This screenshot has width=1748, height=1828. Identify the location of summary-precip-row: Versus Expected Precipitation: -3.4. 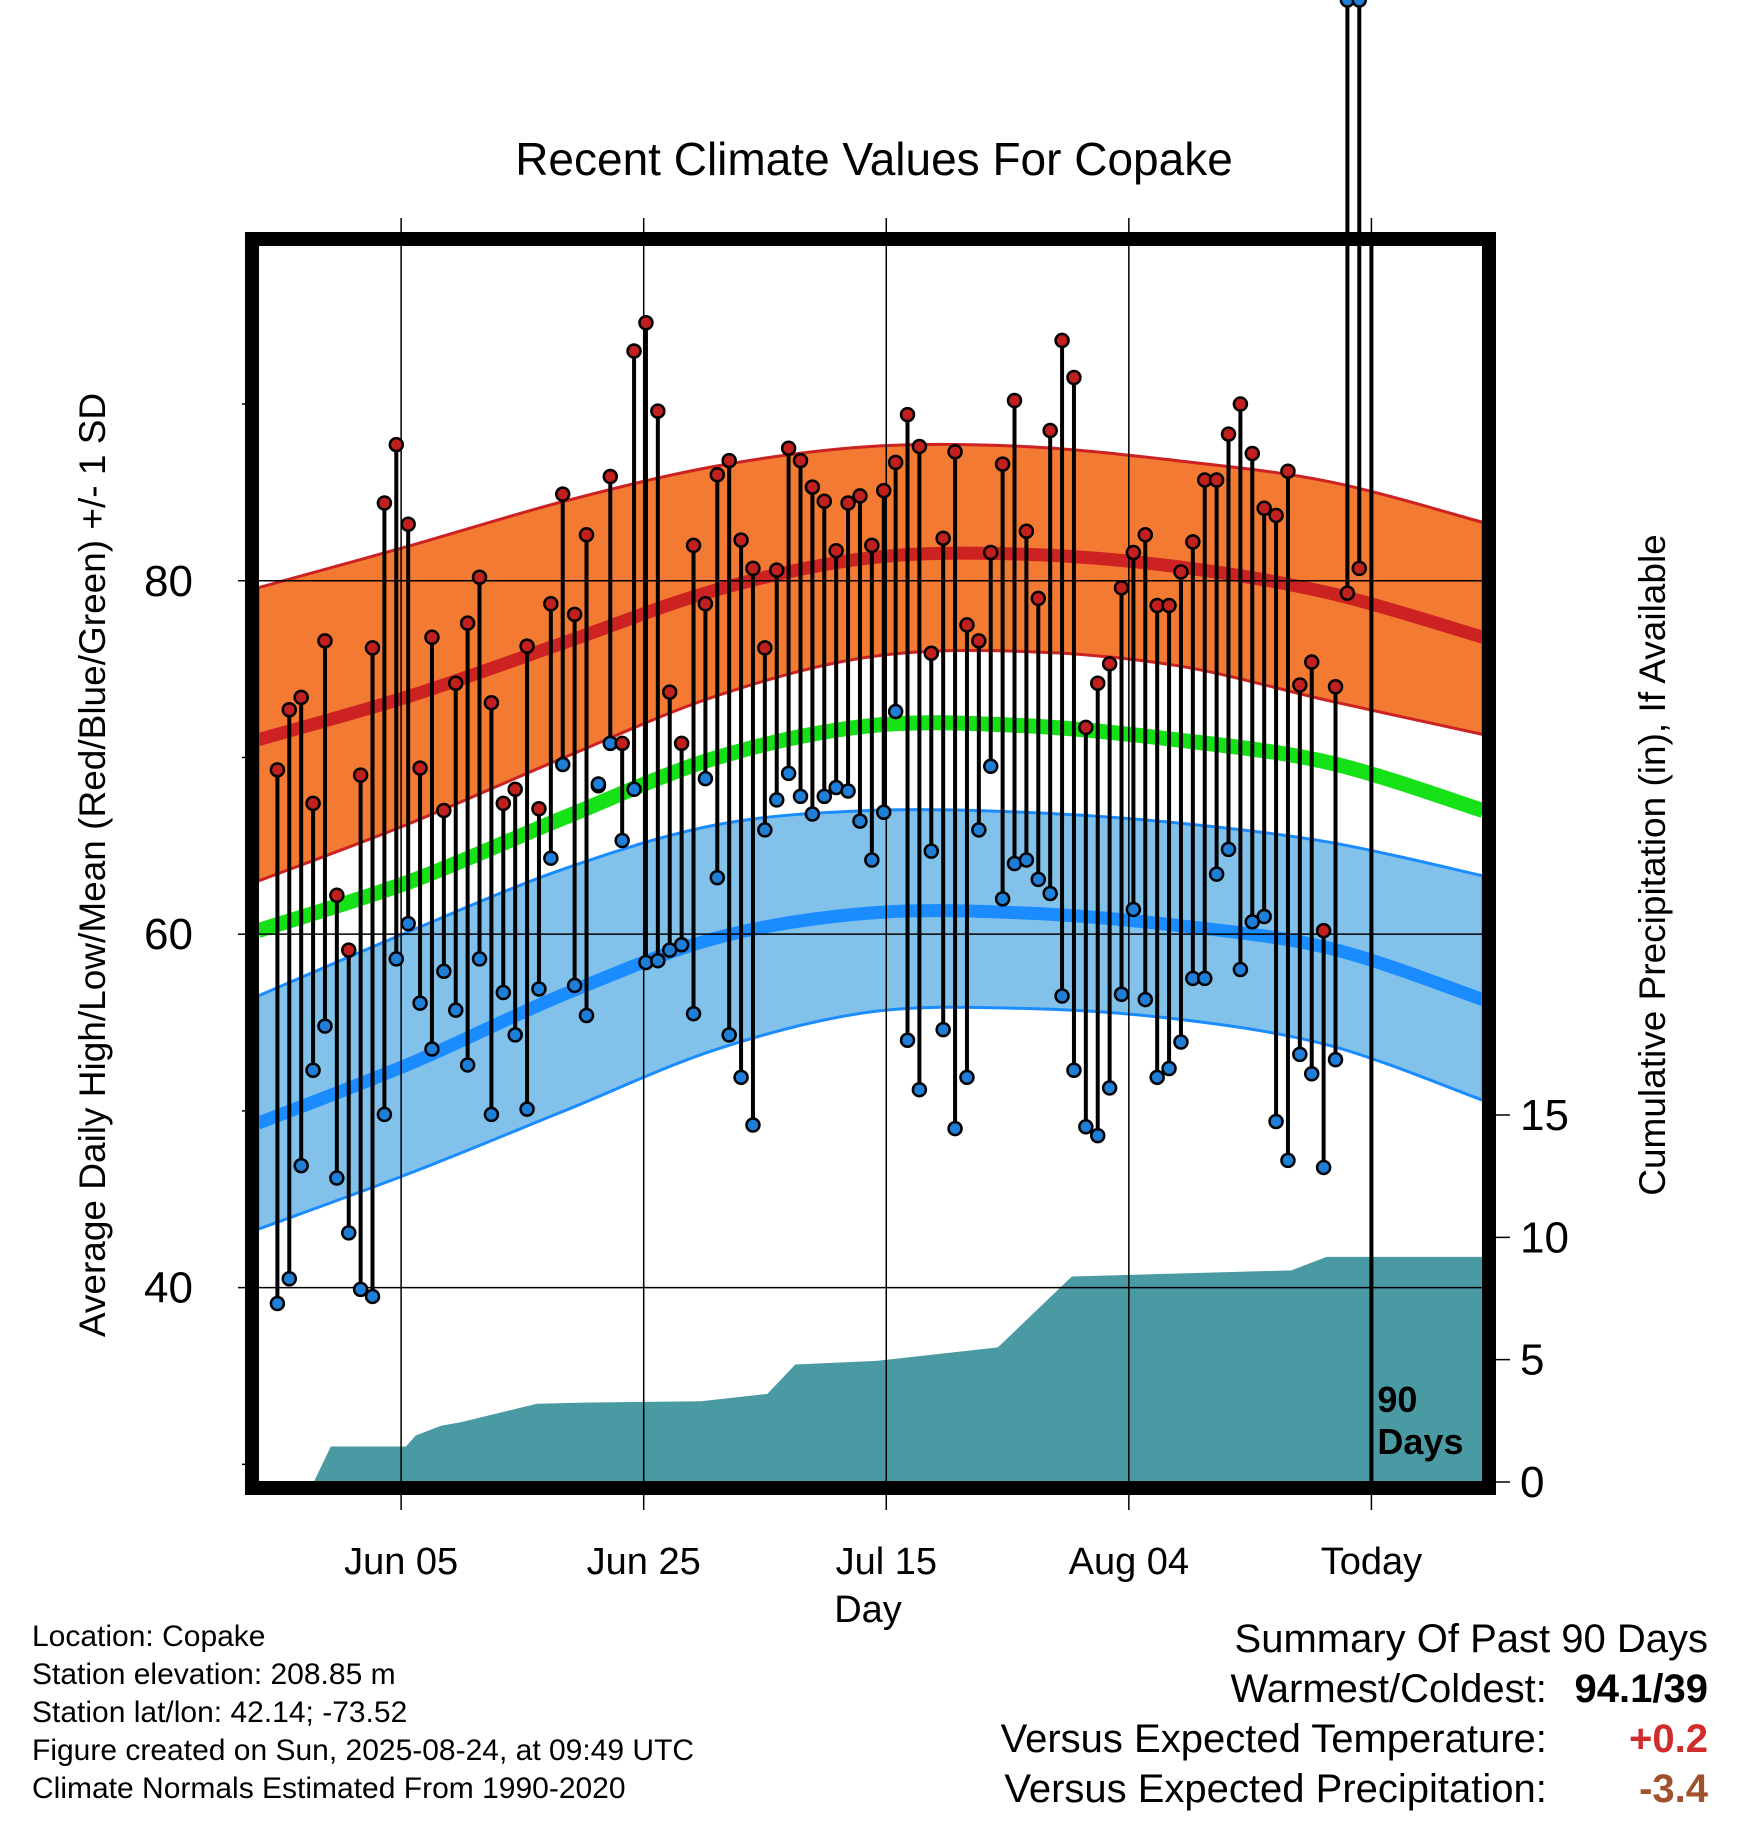
(1354, 1789).